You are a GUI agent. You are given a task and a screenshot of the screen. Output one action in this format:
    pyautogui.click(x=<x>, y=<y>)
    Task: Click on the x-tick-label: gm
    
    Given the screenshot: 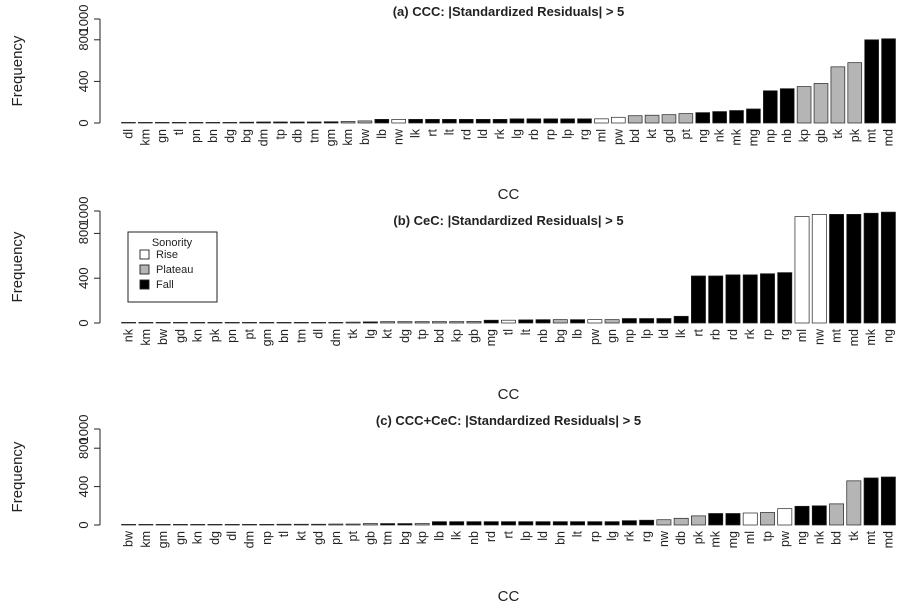 What is the action you would take?
    pyautogui.click(x=267, y=337)
    